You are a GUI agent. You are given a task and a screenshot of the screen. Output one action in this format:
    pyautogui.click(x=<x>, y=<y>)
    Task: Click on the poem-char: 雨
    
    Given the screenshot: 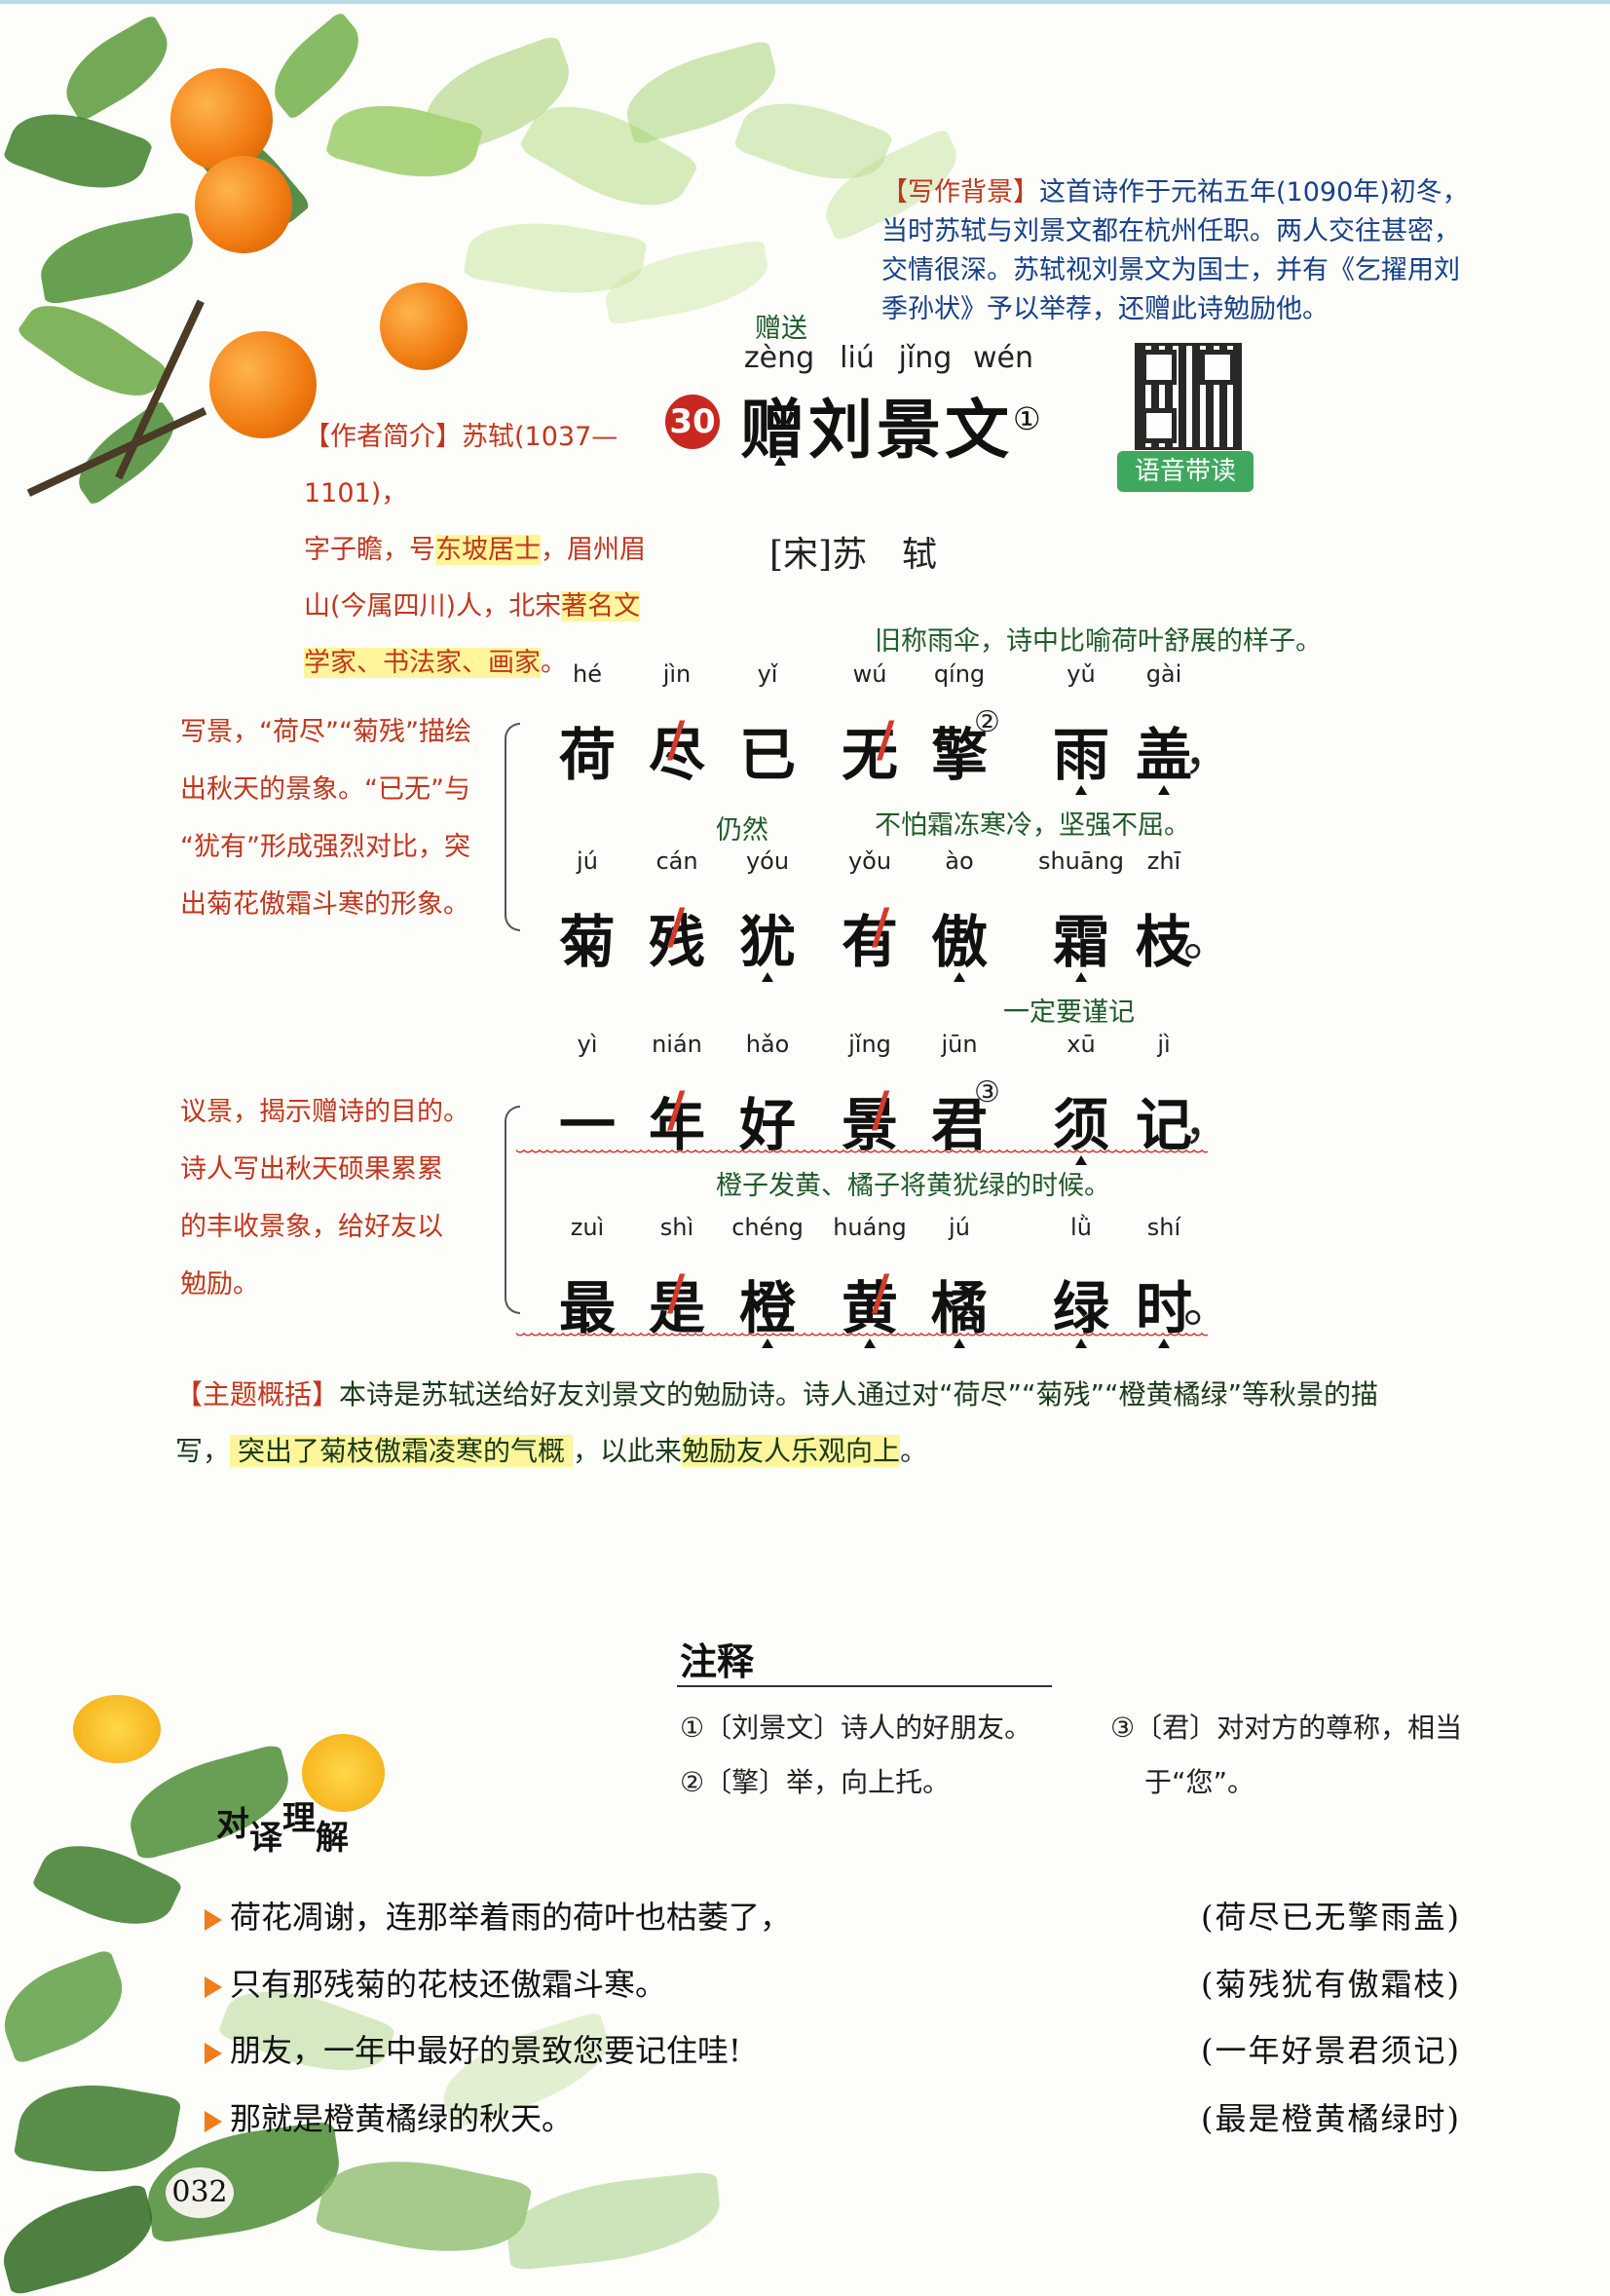 What is the action you would take?
    pyautogui.click(x=1080, y=755)
    